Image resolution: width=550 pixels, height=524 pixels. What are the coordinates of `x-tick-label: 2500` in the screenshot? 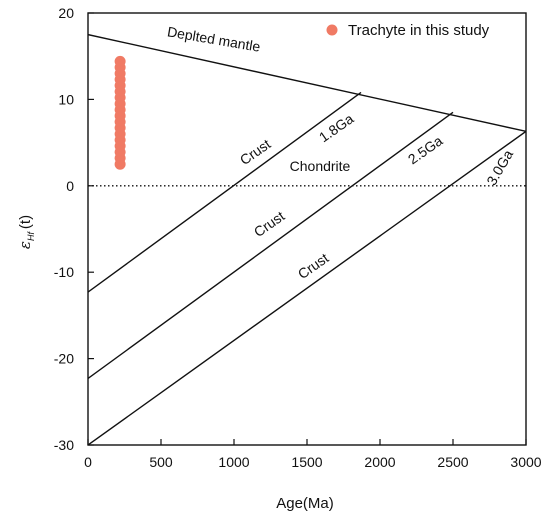 It's located at (452, 462).